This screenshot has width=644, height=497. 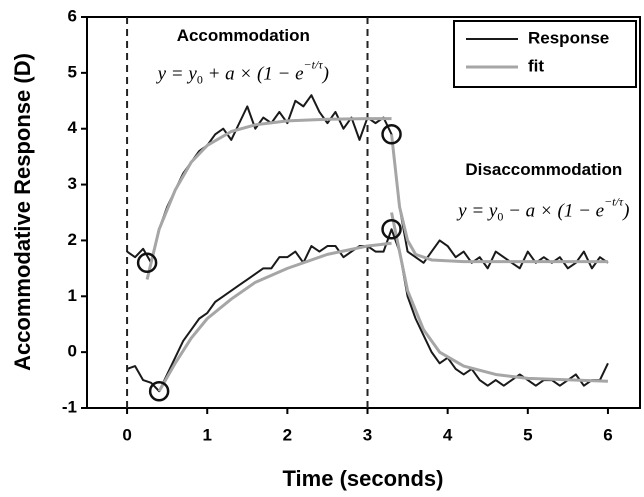 I want to click on x-tick-label: 1, so click(x=206, y=434).